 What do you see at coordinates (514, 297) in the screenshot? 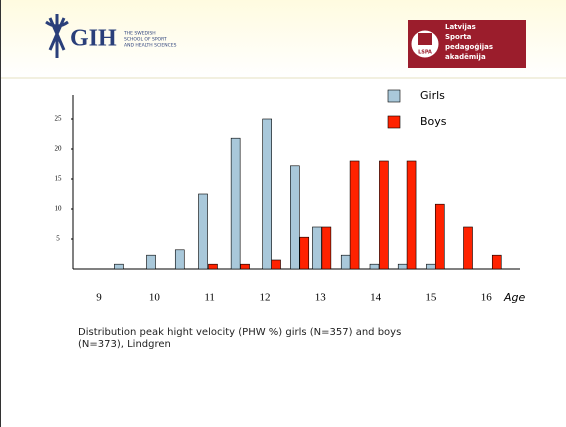
I see `x-axis-label: Age` at bounding box center [514, 297].